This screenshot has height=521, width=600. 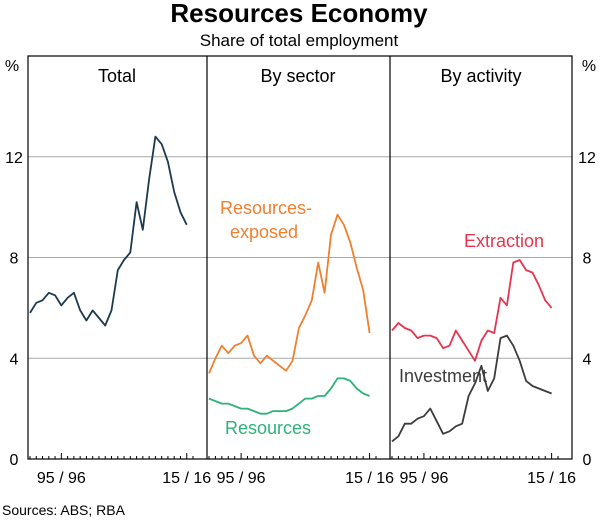 What do you see at coordinates (108, 231) in the screenshot?
I see `series-line-total` at bounding box center [108, 231].